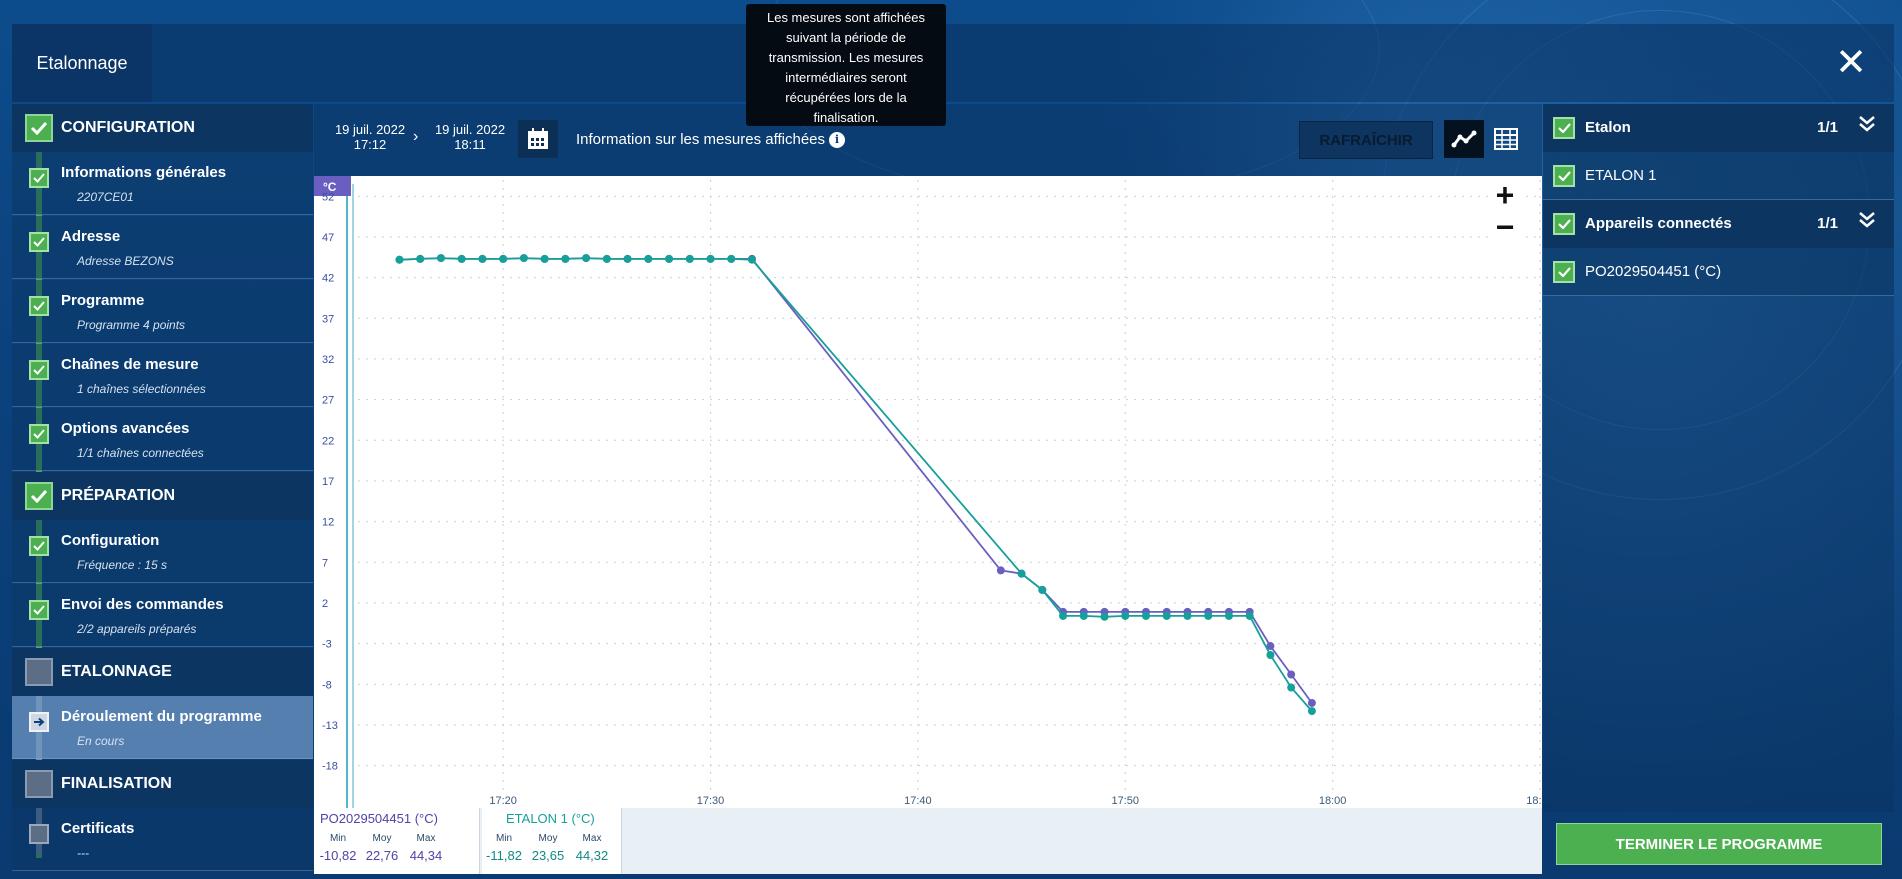 This screenshot has height=879, width=1902. I want to click on end-time: 18:11, so click(470, 144).